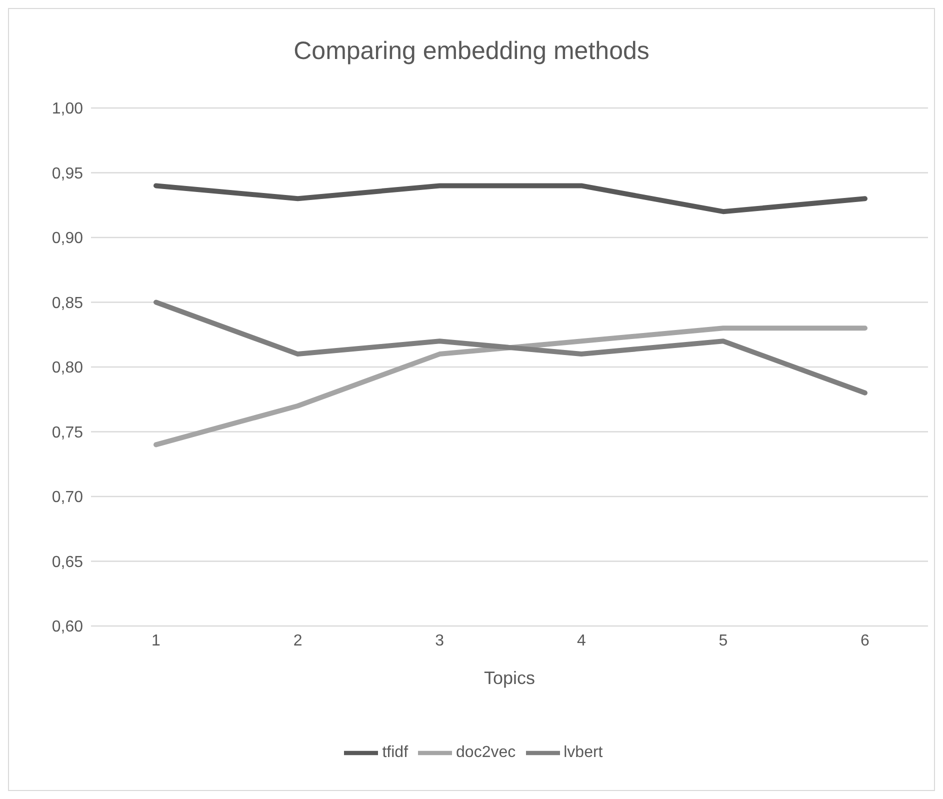 The width and height of the screenshot is (943, 799). What do you see at coordinates (68, 109) in the screenshot?
I see `y-tick-label: 1,00` at bounding box center [68, 109].